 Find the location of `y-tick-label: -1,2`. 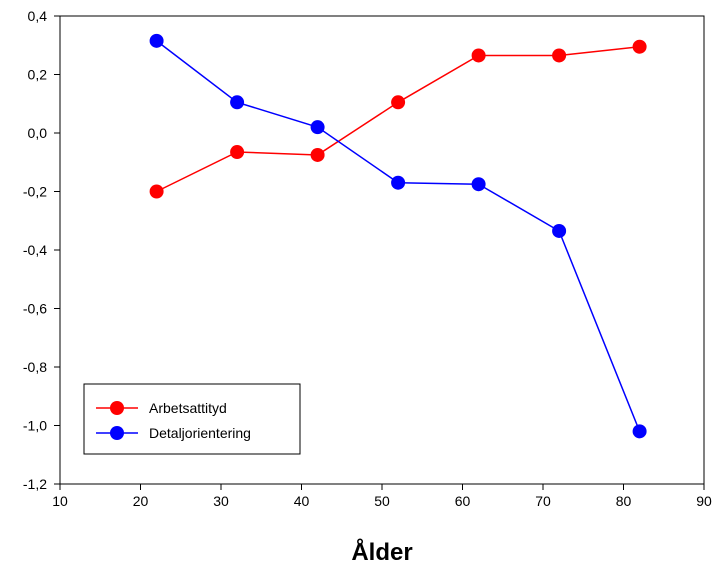

y-tick-label: -1,2 is located at coordinates (35, 484).